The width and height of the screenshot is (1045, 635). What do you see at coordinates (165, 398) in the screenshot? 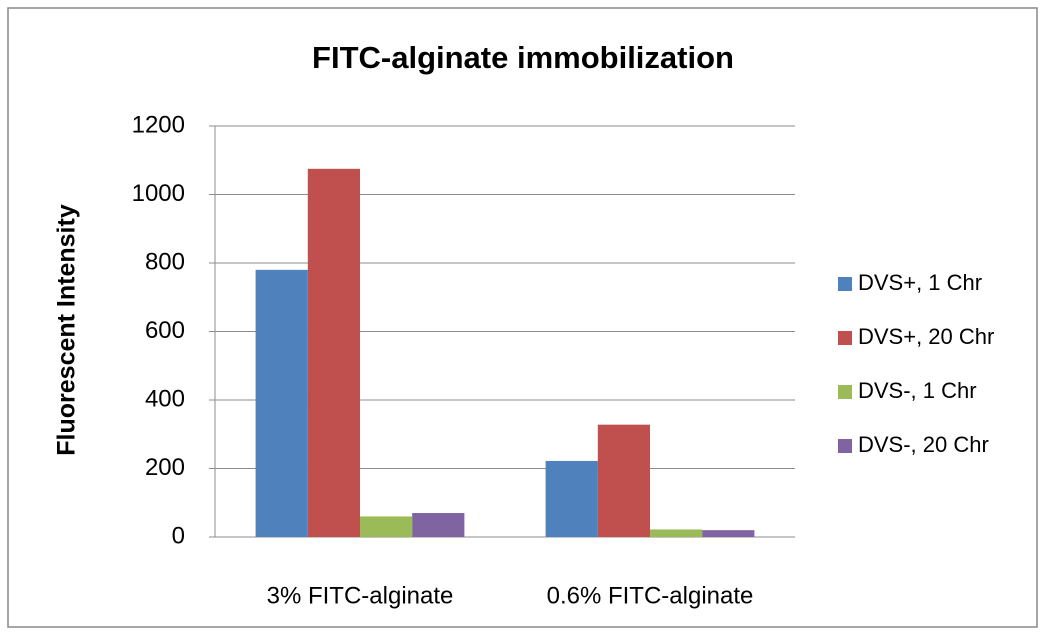
I see `y-tick-label: 400` at bounding box center [165, 398].